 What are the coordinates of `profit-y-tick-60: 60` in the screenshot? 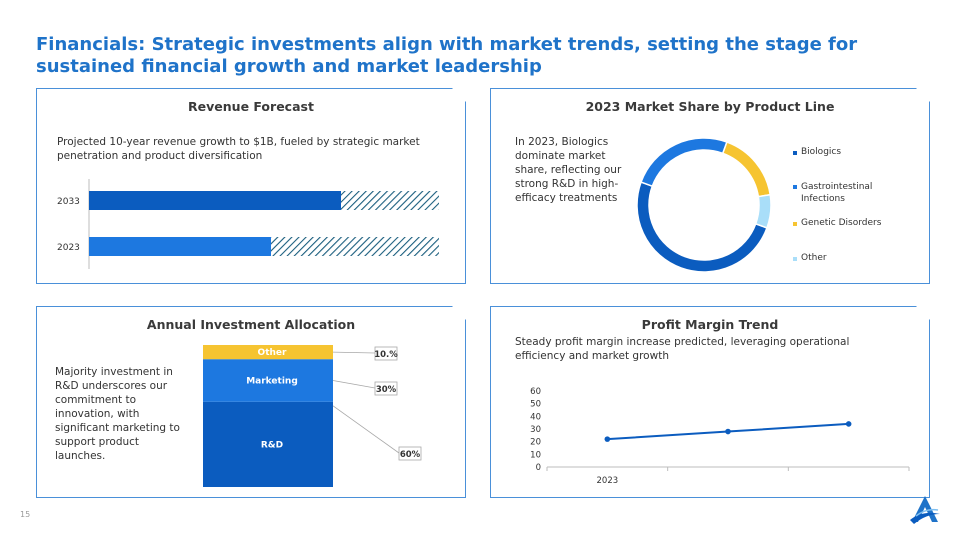 It's located at (535, 392).